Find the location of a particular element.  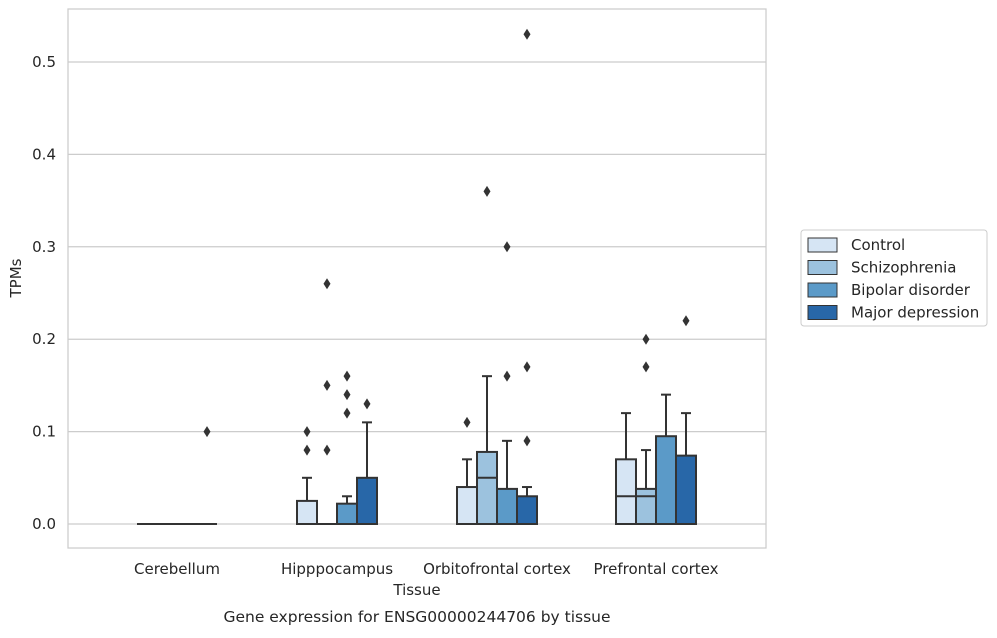

legend-label: Control is located at coordinates (878, 245).